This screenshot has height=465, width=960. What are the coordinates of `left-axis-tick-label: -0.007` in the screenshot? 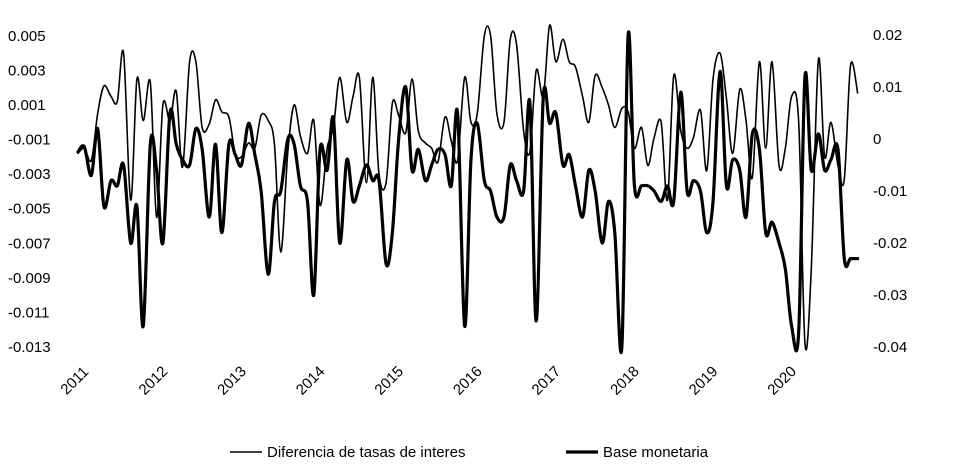 It's located at (29, 243).